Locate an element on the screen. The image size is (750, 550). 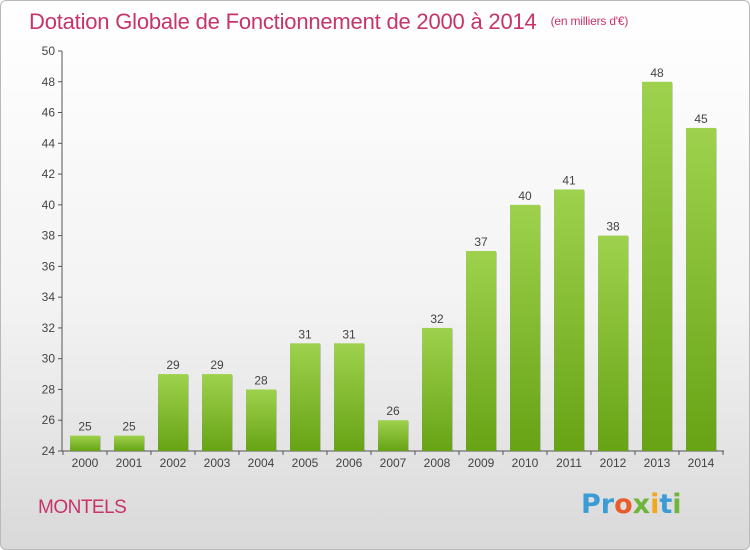
y-tick-label: 48 is located at coordinates (49, 82).